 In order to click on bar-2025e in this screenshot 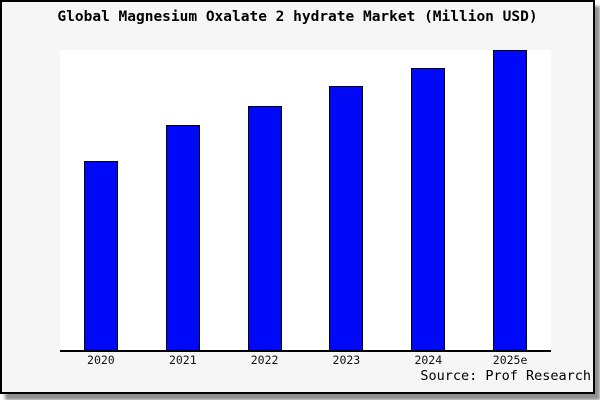, I will do `click(510, 200)`.